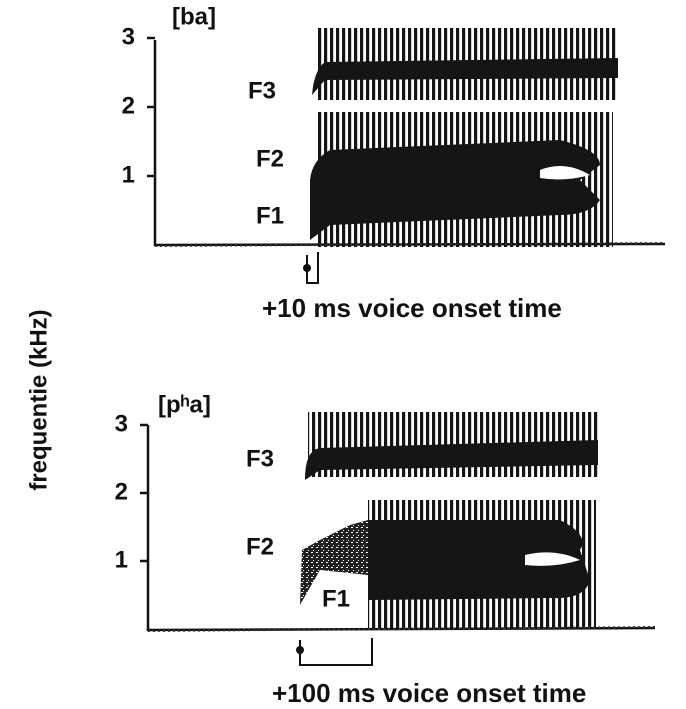 This screenshot has height=709, width=686. What do you see at coordinates (412, 308) in the screenshot?
I see `caption: +10 ms voice onset time` at bounding box center [412, 308].